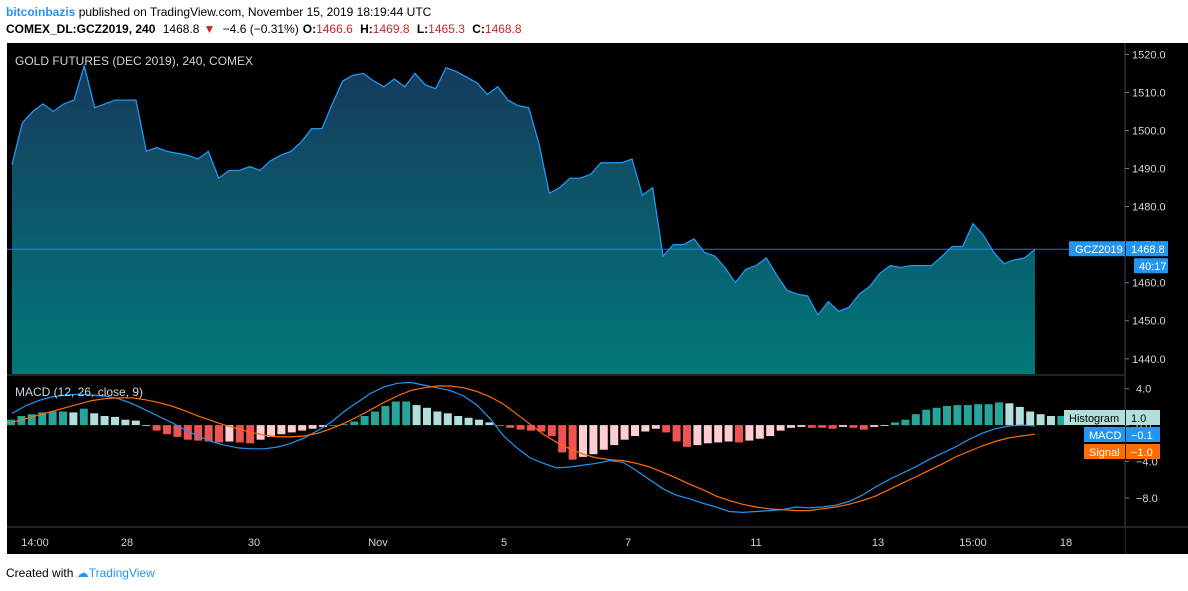  Describe the element at coordinates (121, 573) in the screenshot. I see `tradingview-brand: TradingView` at that location.